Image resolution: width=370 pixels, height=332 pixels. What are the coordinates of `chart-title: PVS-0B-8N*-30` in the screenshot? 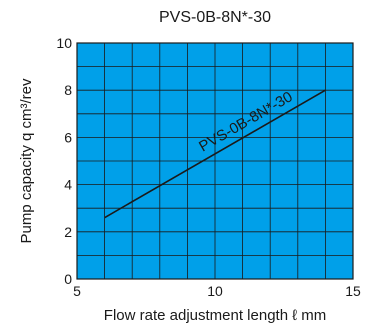 It's located at (215, 17).